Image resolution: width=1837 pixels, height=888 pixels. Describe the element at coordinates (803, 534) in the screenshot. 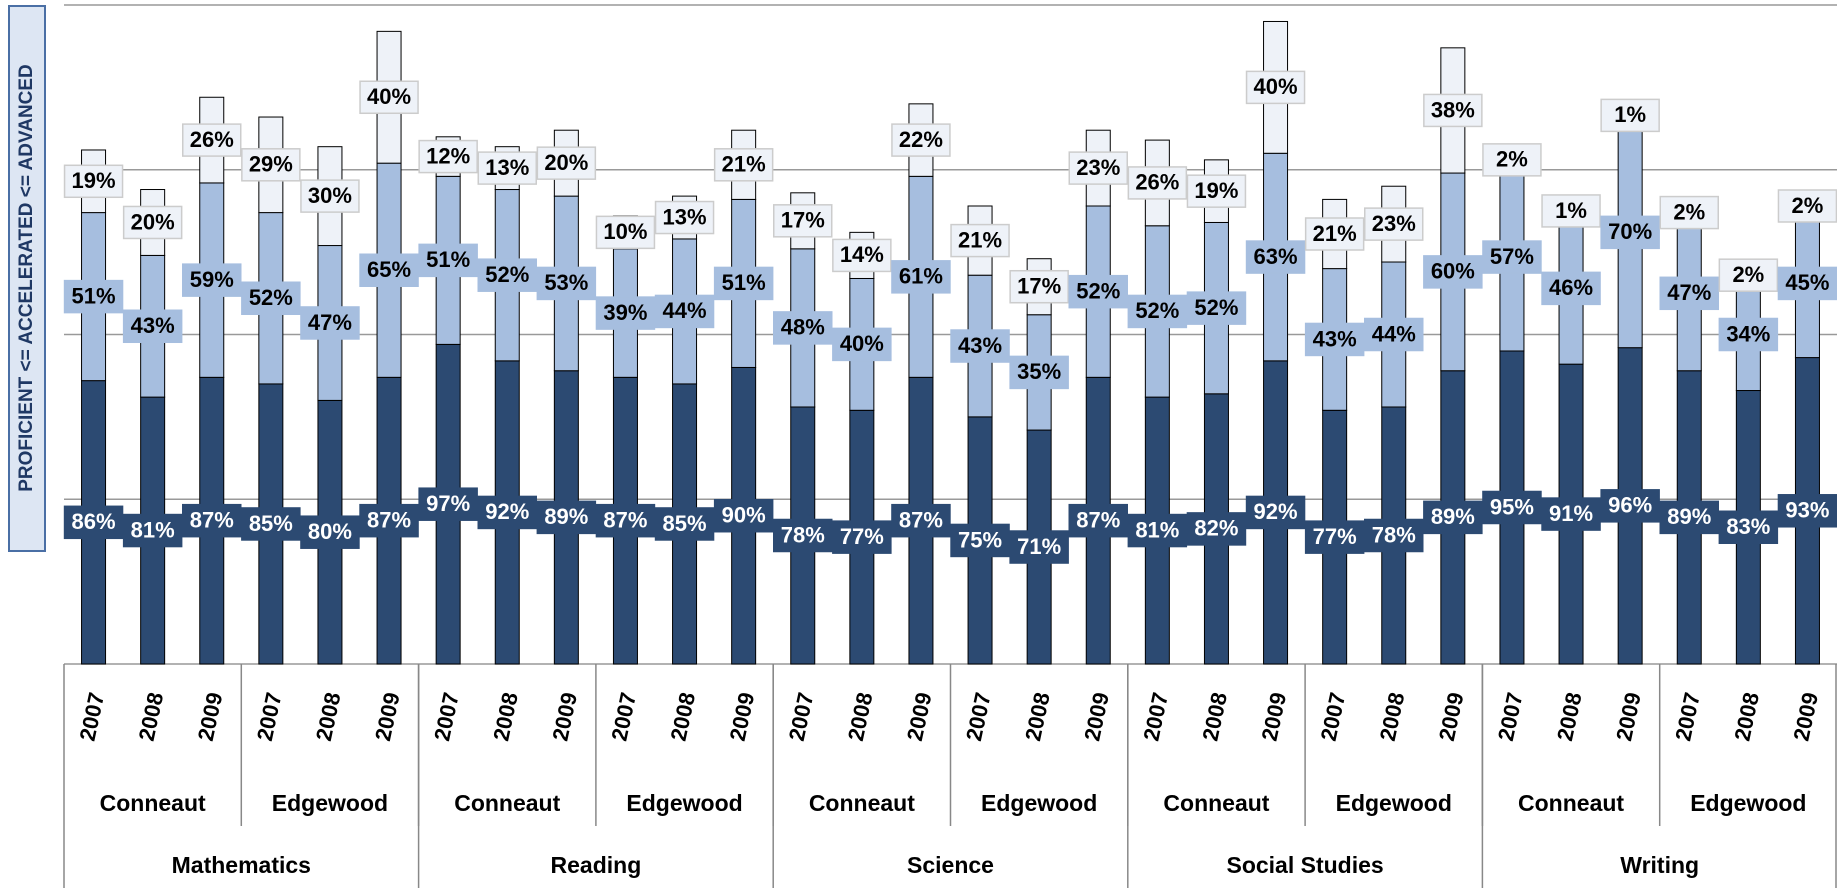

I see `data-label: 78%` at that location.